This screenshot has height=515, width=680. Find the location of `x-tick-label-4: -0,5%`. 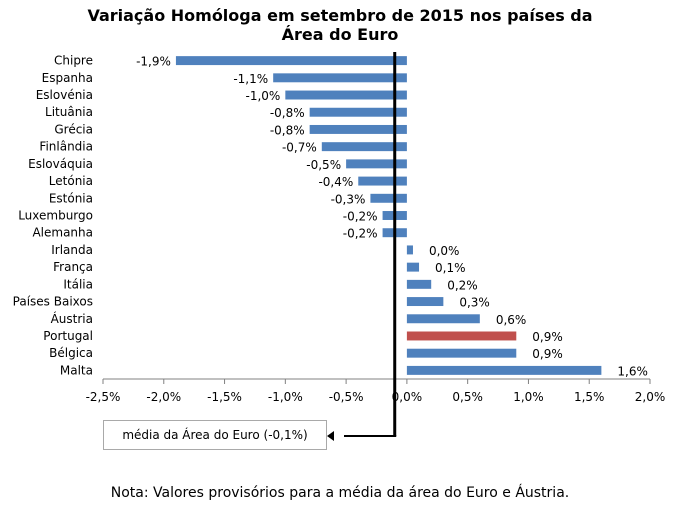

x-tick-label-4: -0,5% is located at coordinates (346, 397).